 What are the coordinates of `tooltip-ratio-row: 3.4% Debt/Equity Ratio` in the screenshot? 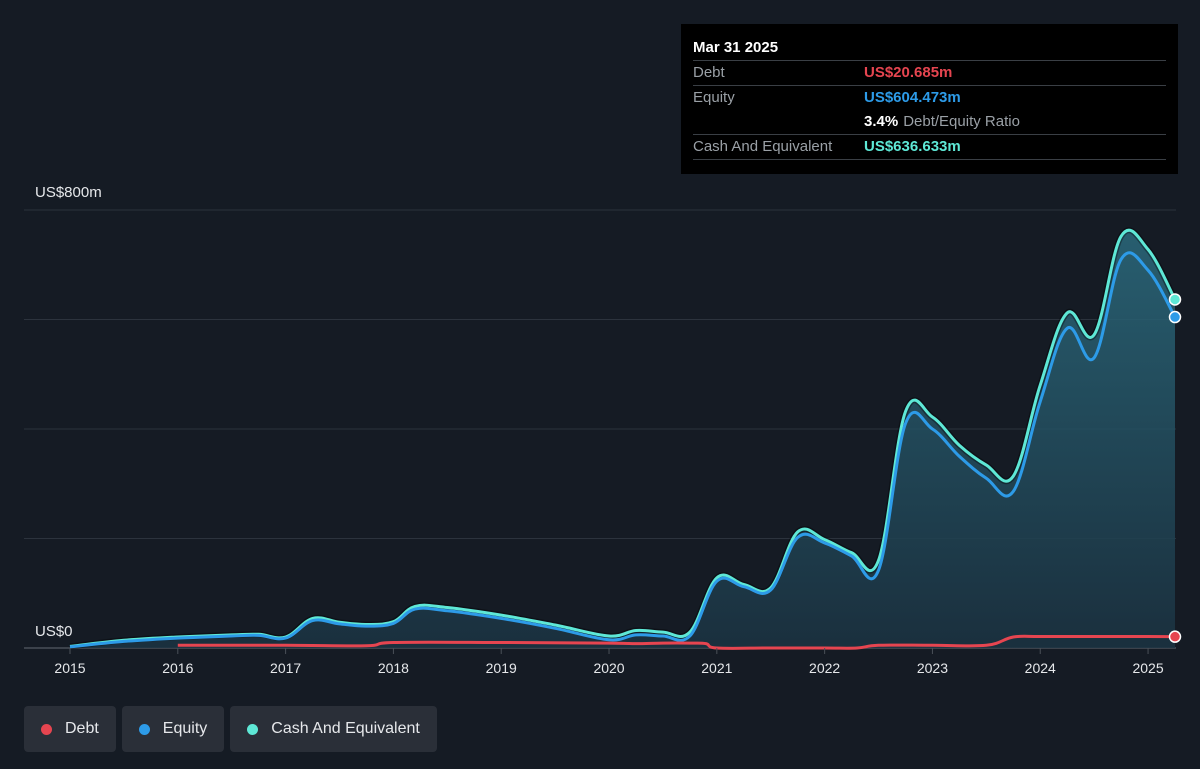 It's located at (929, 122).